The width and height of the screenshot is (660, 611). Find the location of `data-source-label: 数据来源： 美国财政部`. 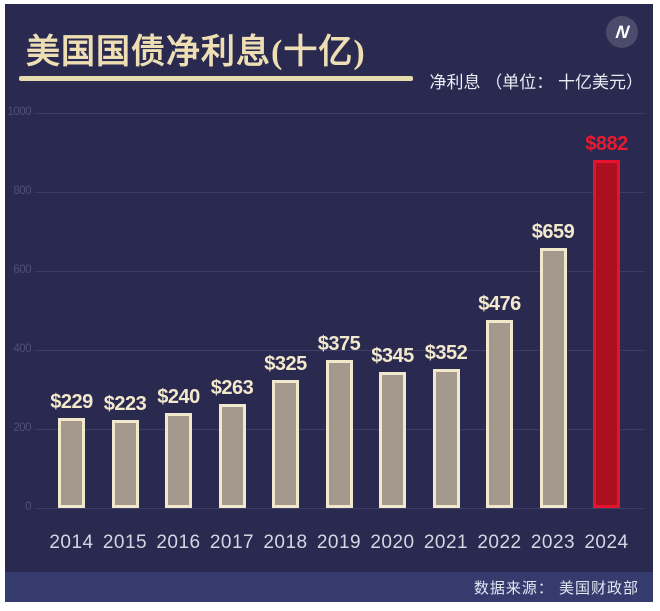

data-source-label: 数据来源： 美国财政部 is located at coordinates (556, 588).